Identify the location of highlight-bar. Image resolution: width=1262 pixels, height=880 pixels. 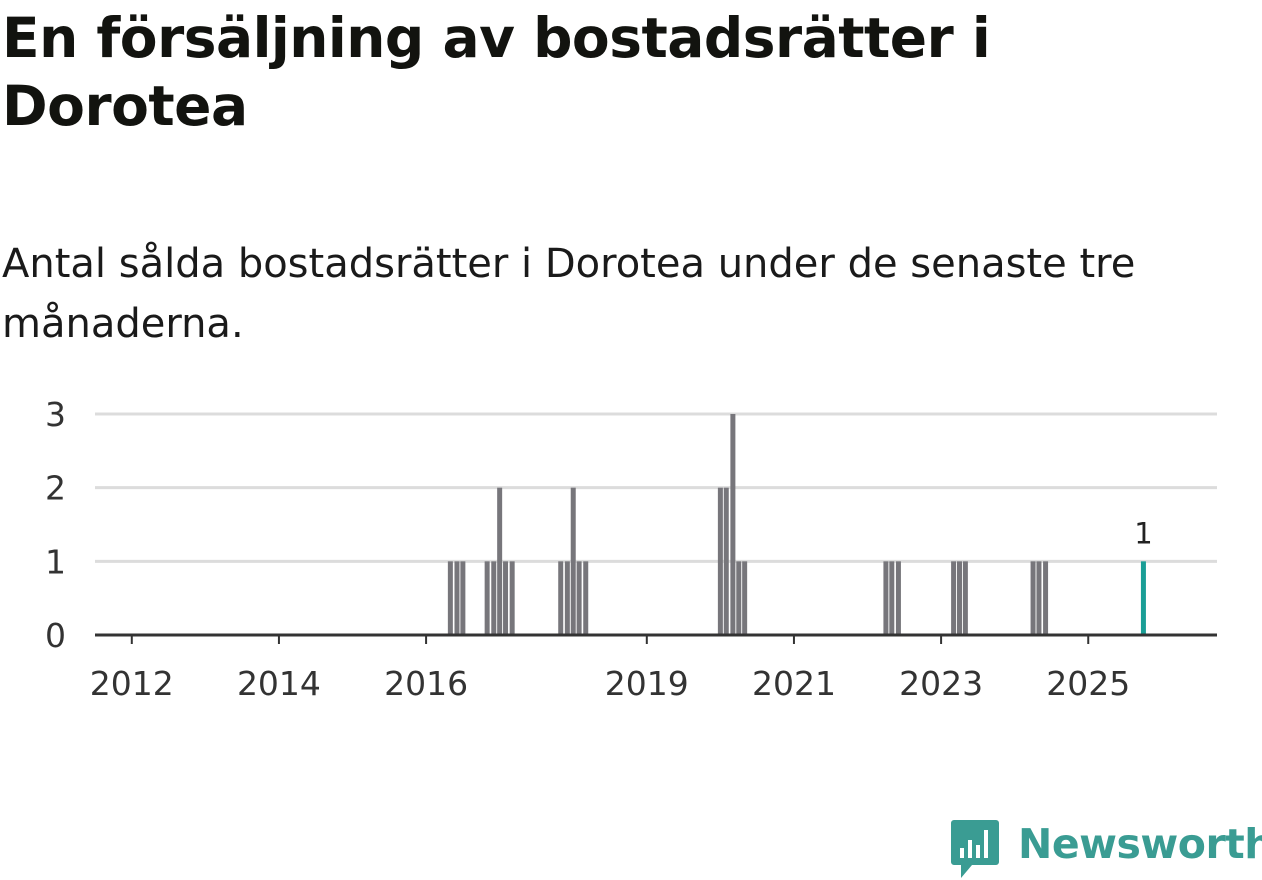
(1143, 598).